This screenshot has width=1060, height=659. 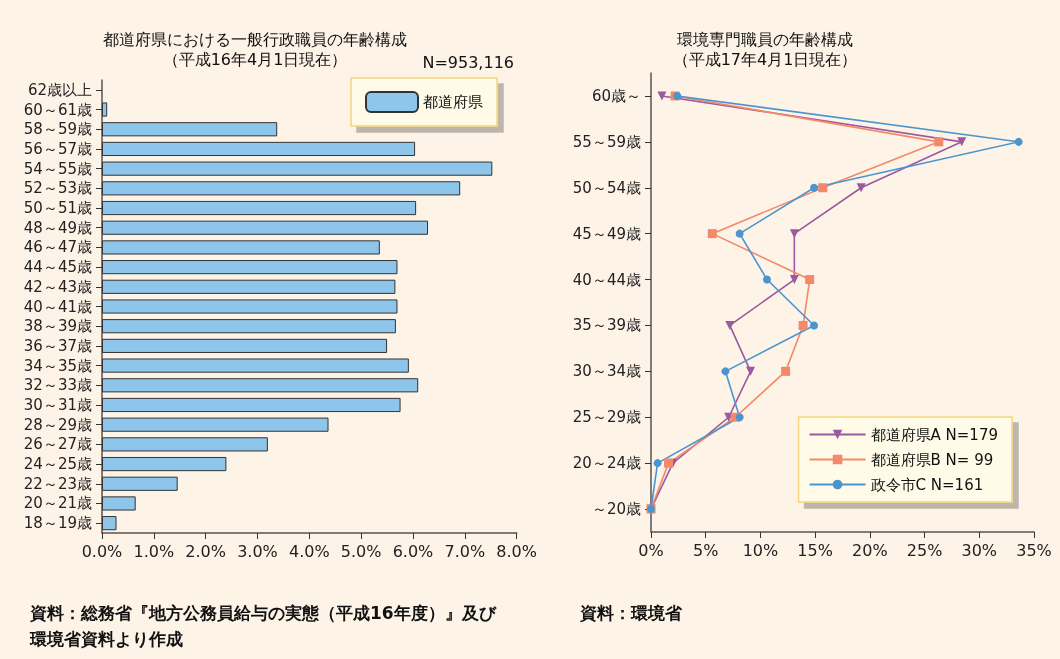 I want to click on x-tick-label: 10%, so click(x=760, y=550).